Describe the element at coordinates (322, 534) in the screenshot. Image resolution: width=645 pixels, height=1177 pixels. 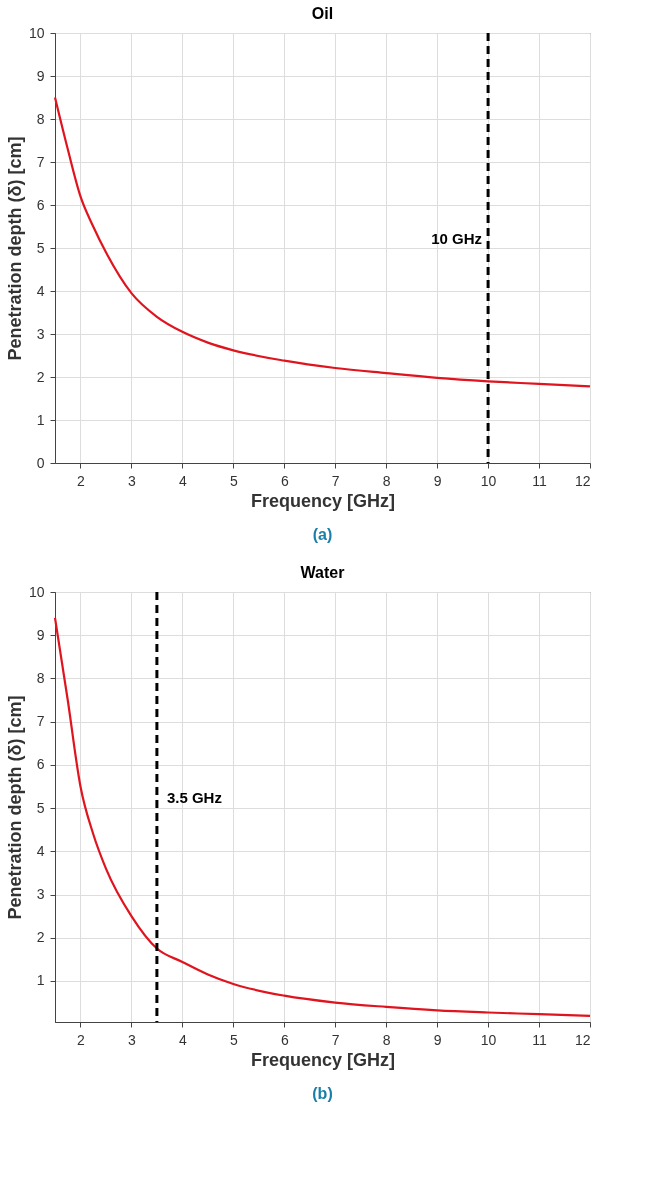
I see `text: (a)` at that location.